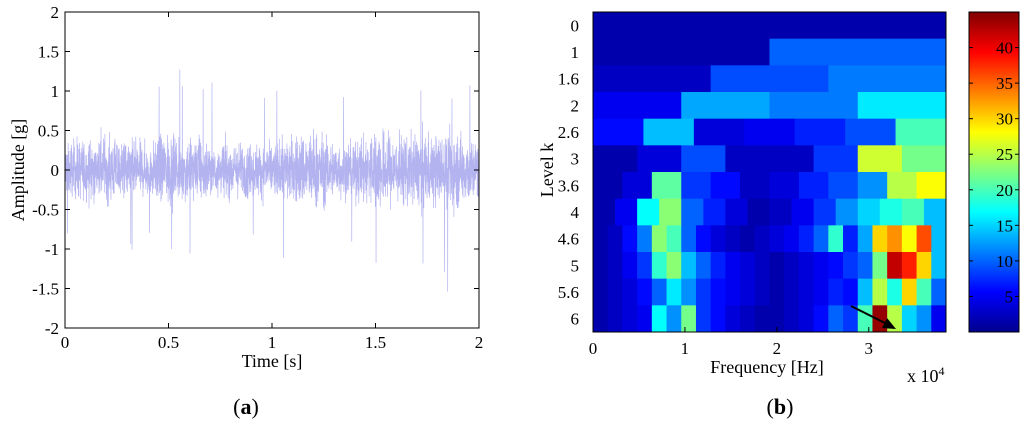 This screenshot has width=1024, height=426. I want to click on x-tick-label: 0.5, so click(168, 342).